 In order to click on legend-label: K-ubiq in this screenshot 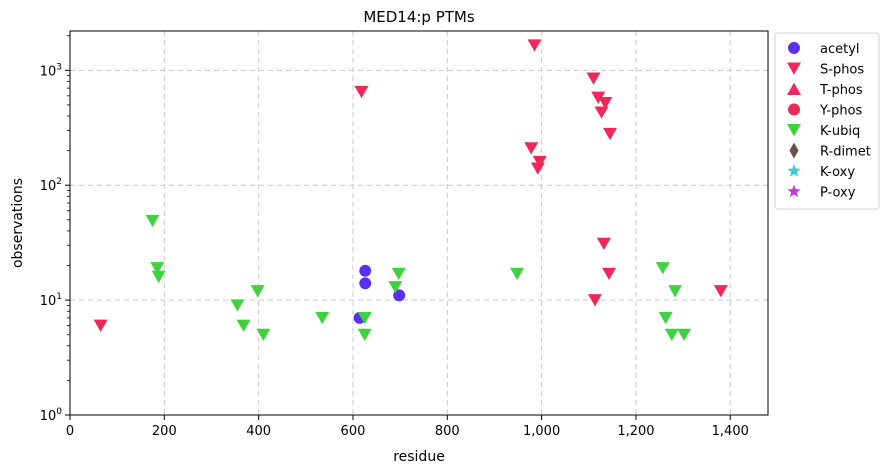, I will do `click(840, 131)`.